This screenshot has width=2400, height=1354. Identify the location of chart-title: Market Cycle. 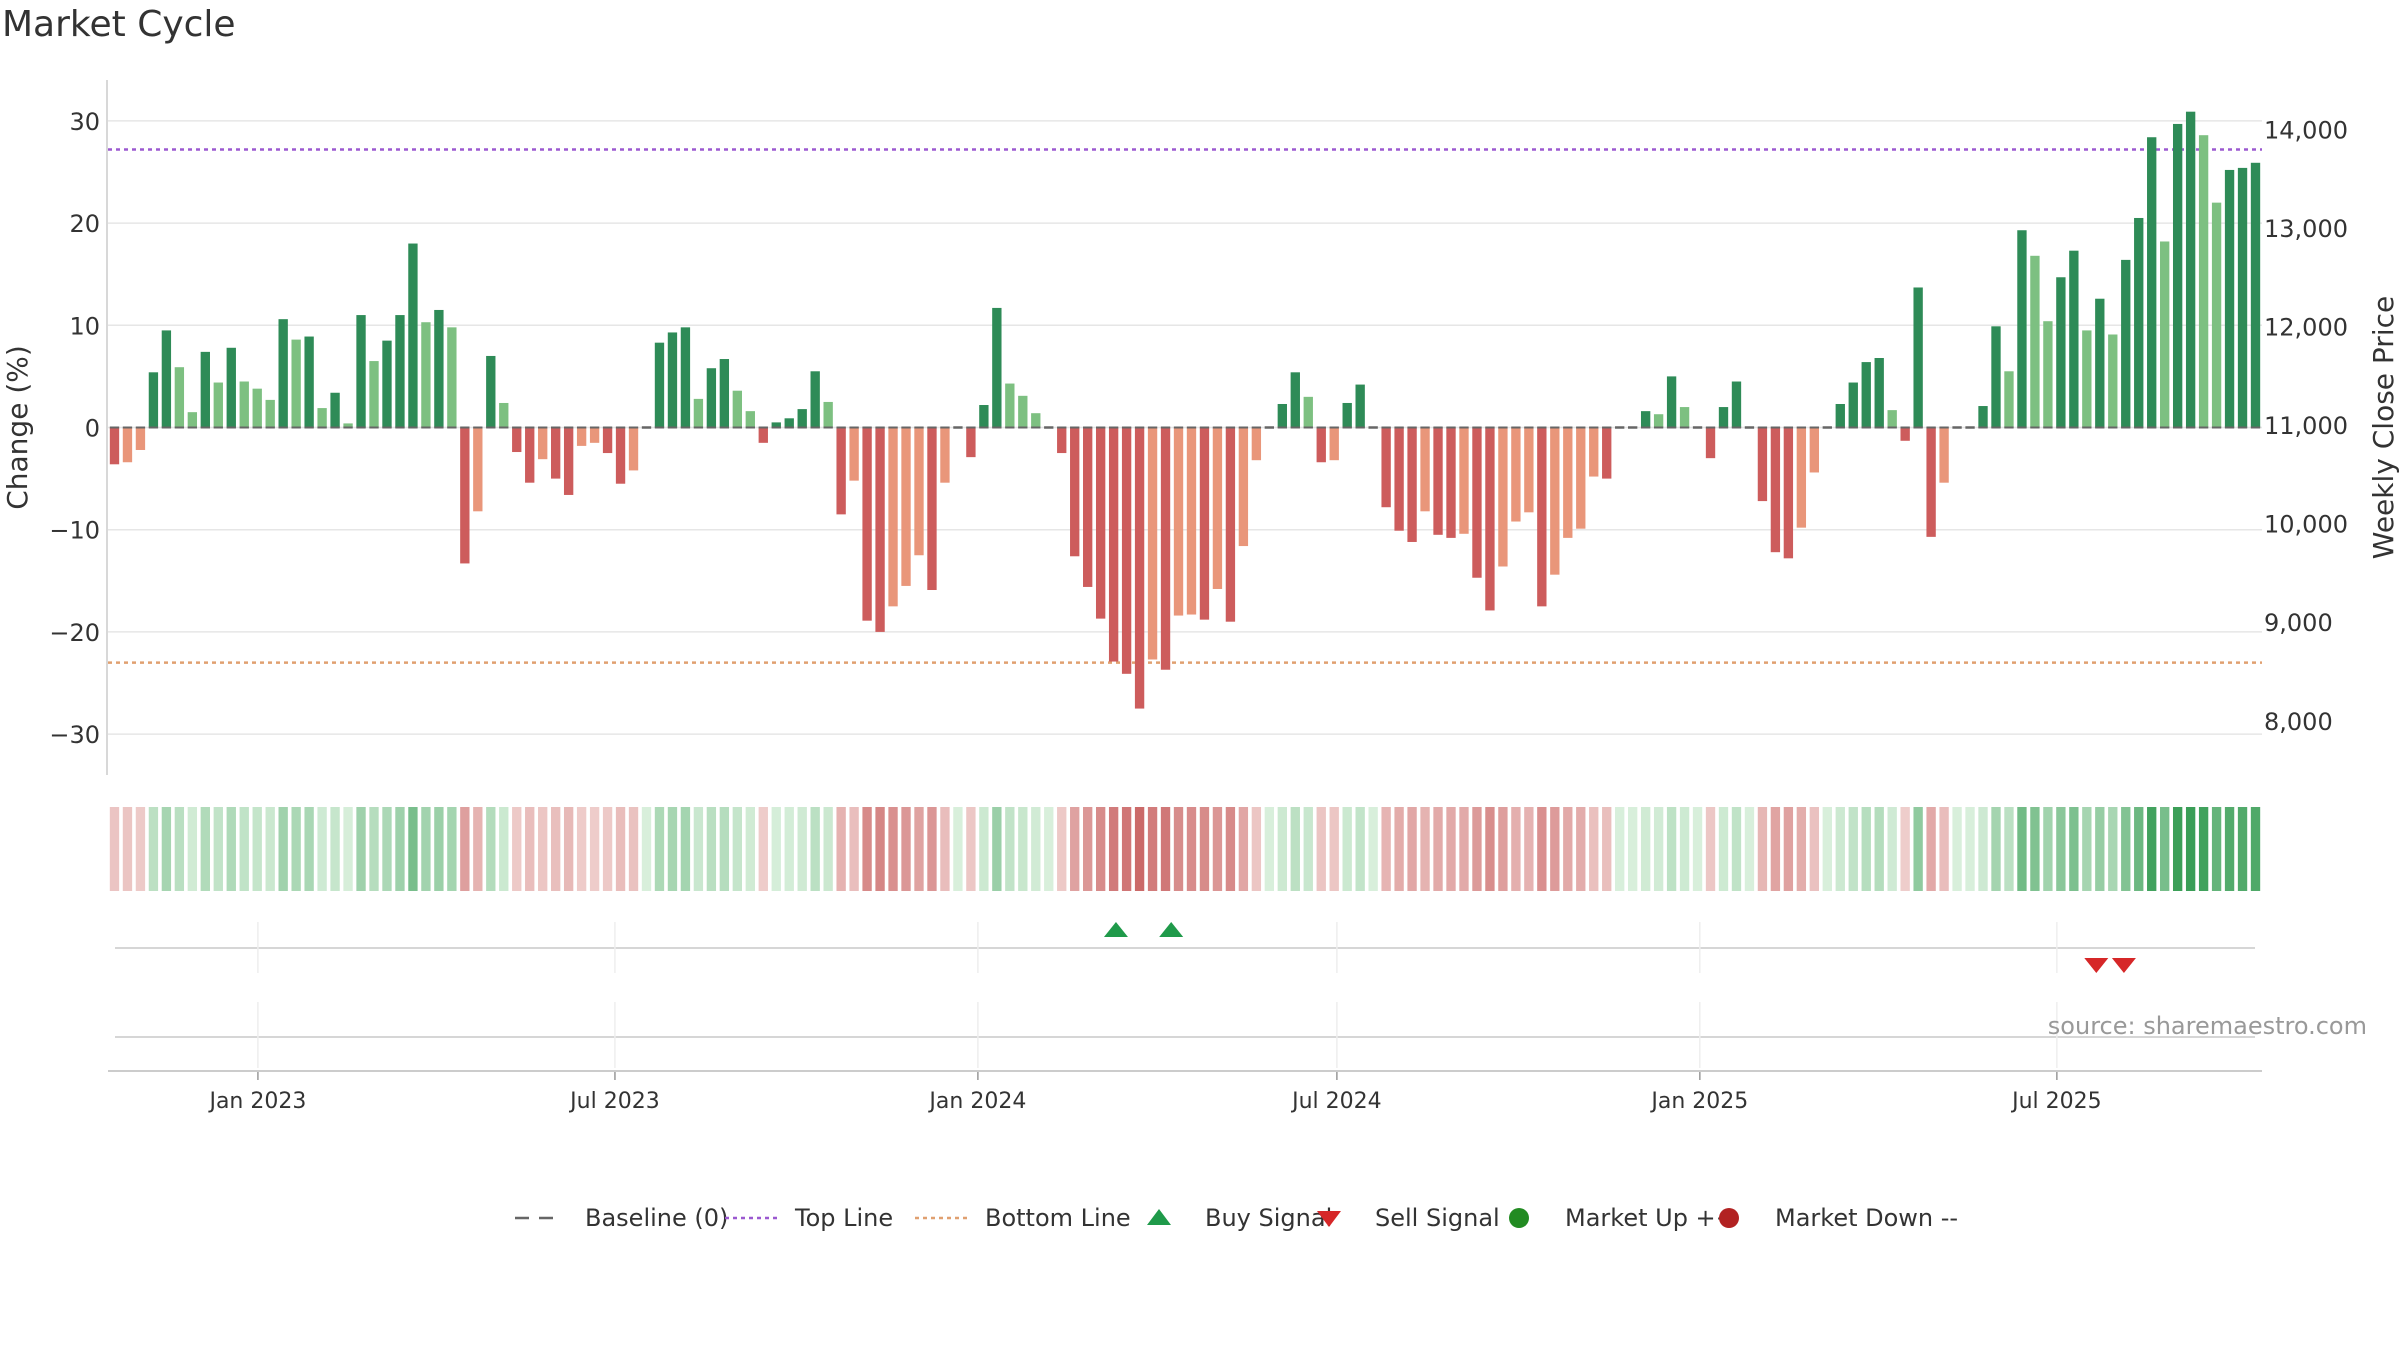
(119, 24).